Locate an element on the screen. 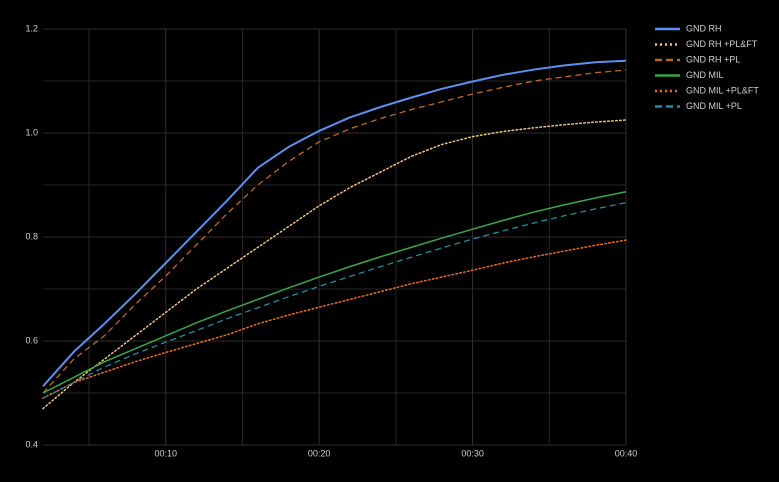 This screenshot has width=779, height=482. x-tick-label: 00:20 is located at coordinates (319, 453).